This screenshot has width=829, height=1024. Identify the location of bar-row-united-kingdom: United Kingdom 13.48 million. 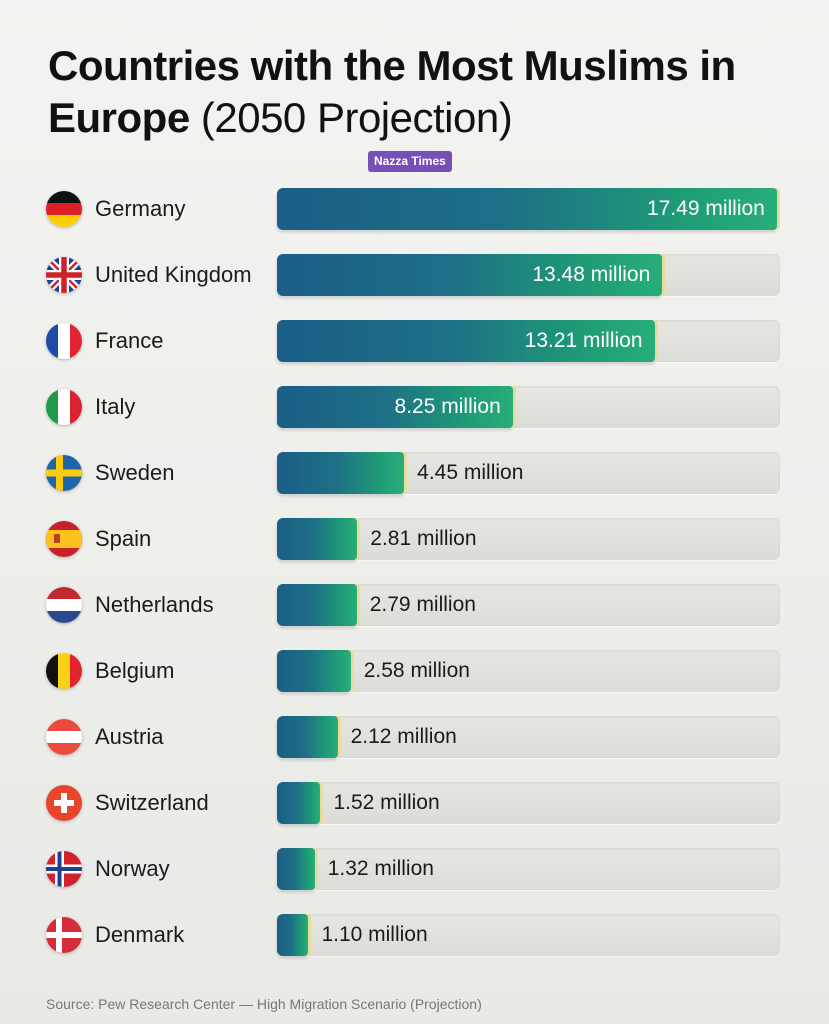
(414, 275).